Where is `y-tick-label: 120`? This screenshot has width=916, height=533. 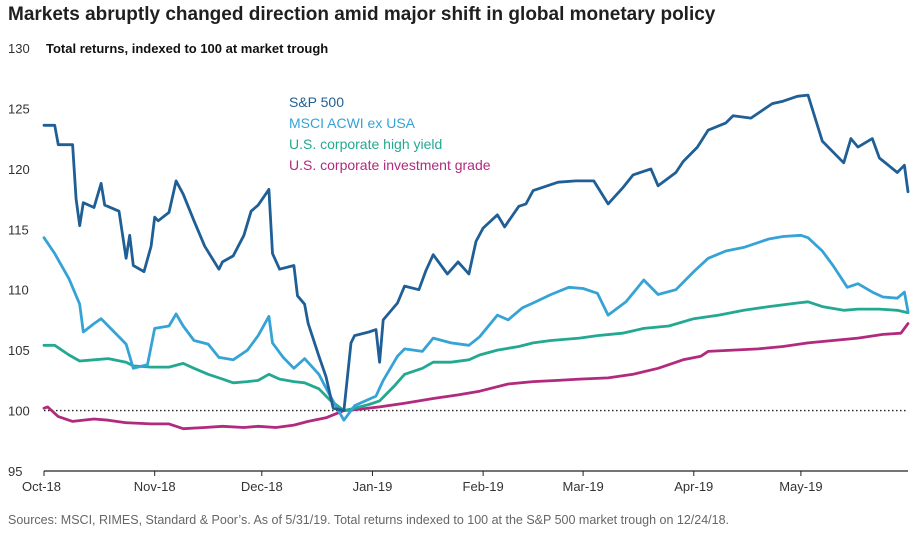
y-tick-label: 120 is located at coordinates (19, 169).